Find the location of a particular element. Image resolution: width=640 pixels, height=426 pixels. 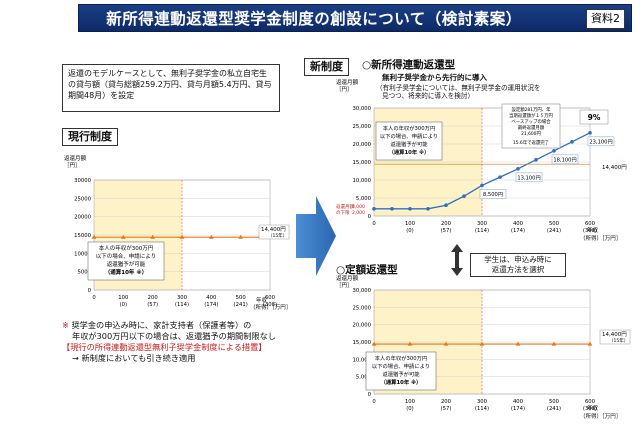

svg-text: （通算10年 ※） is located at coordinates (409, 152).